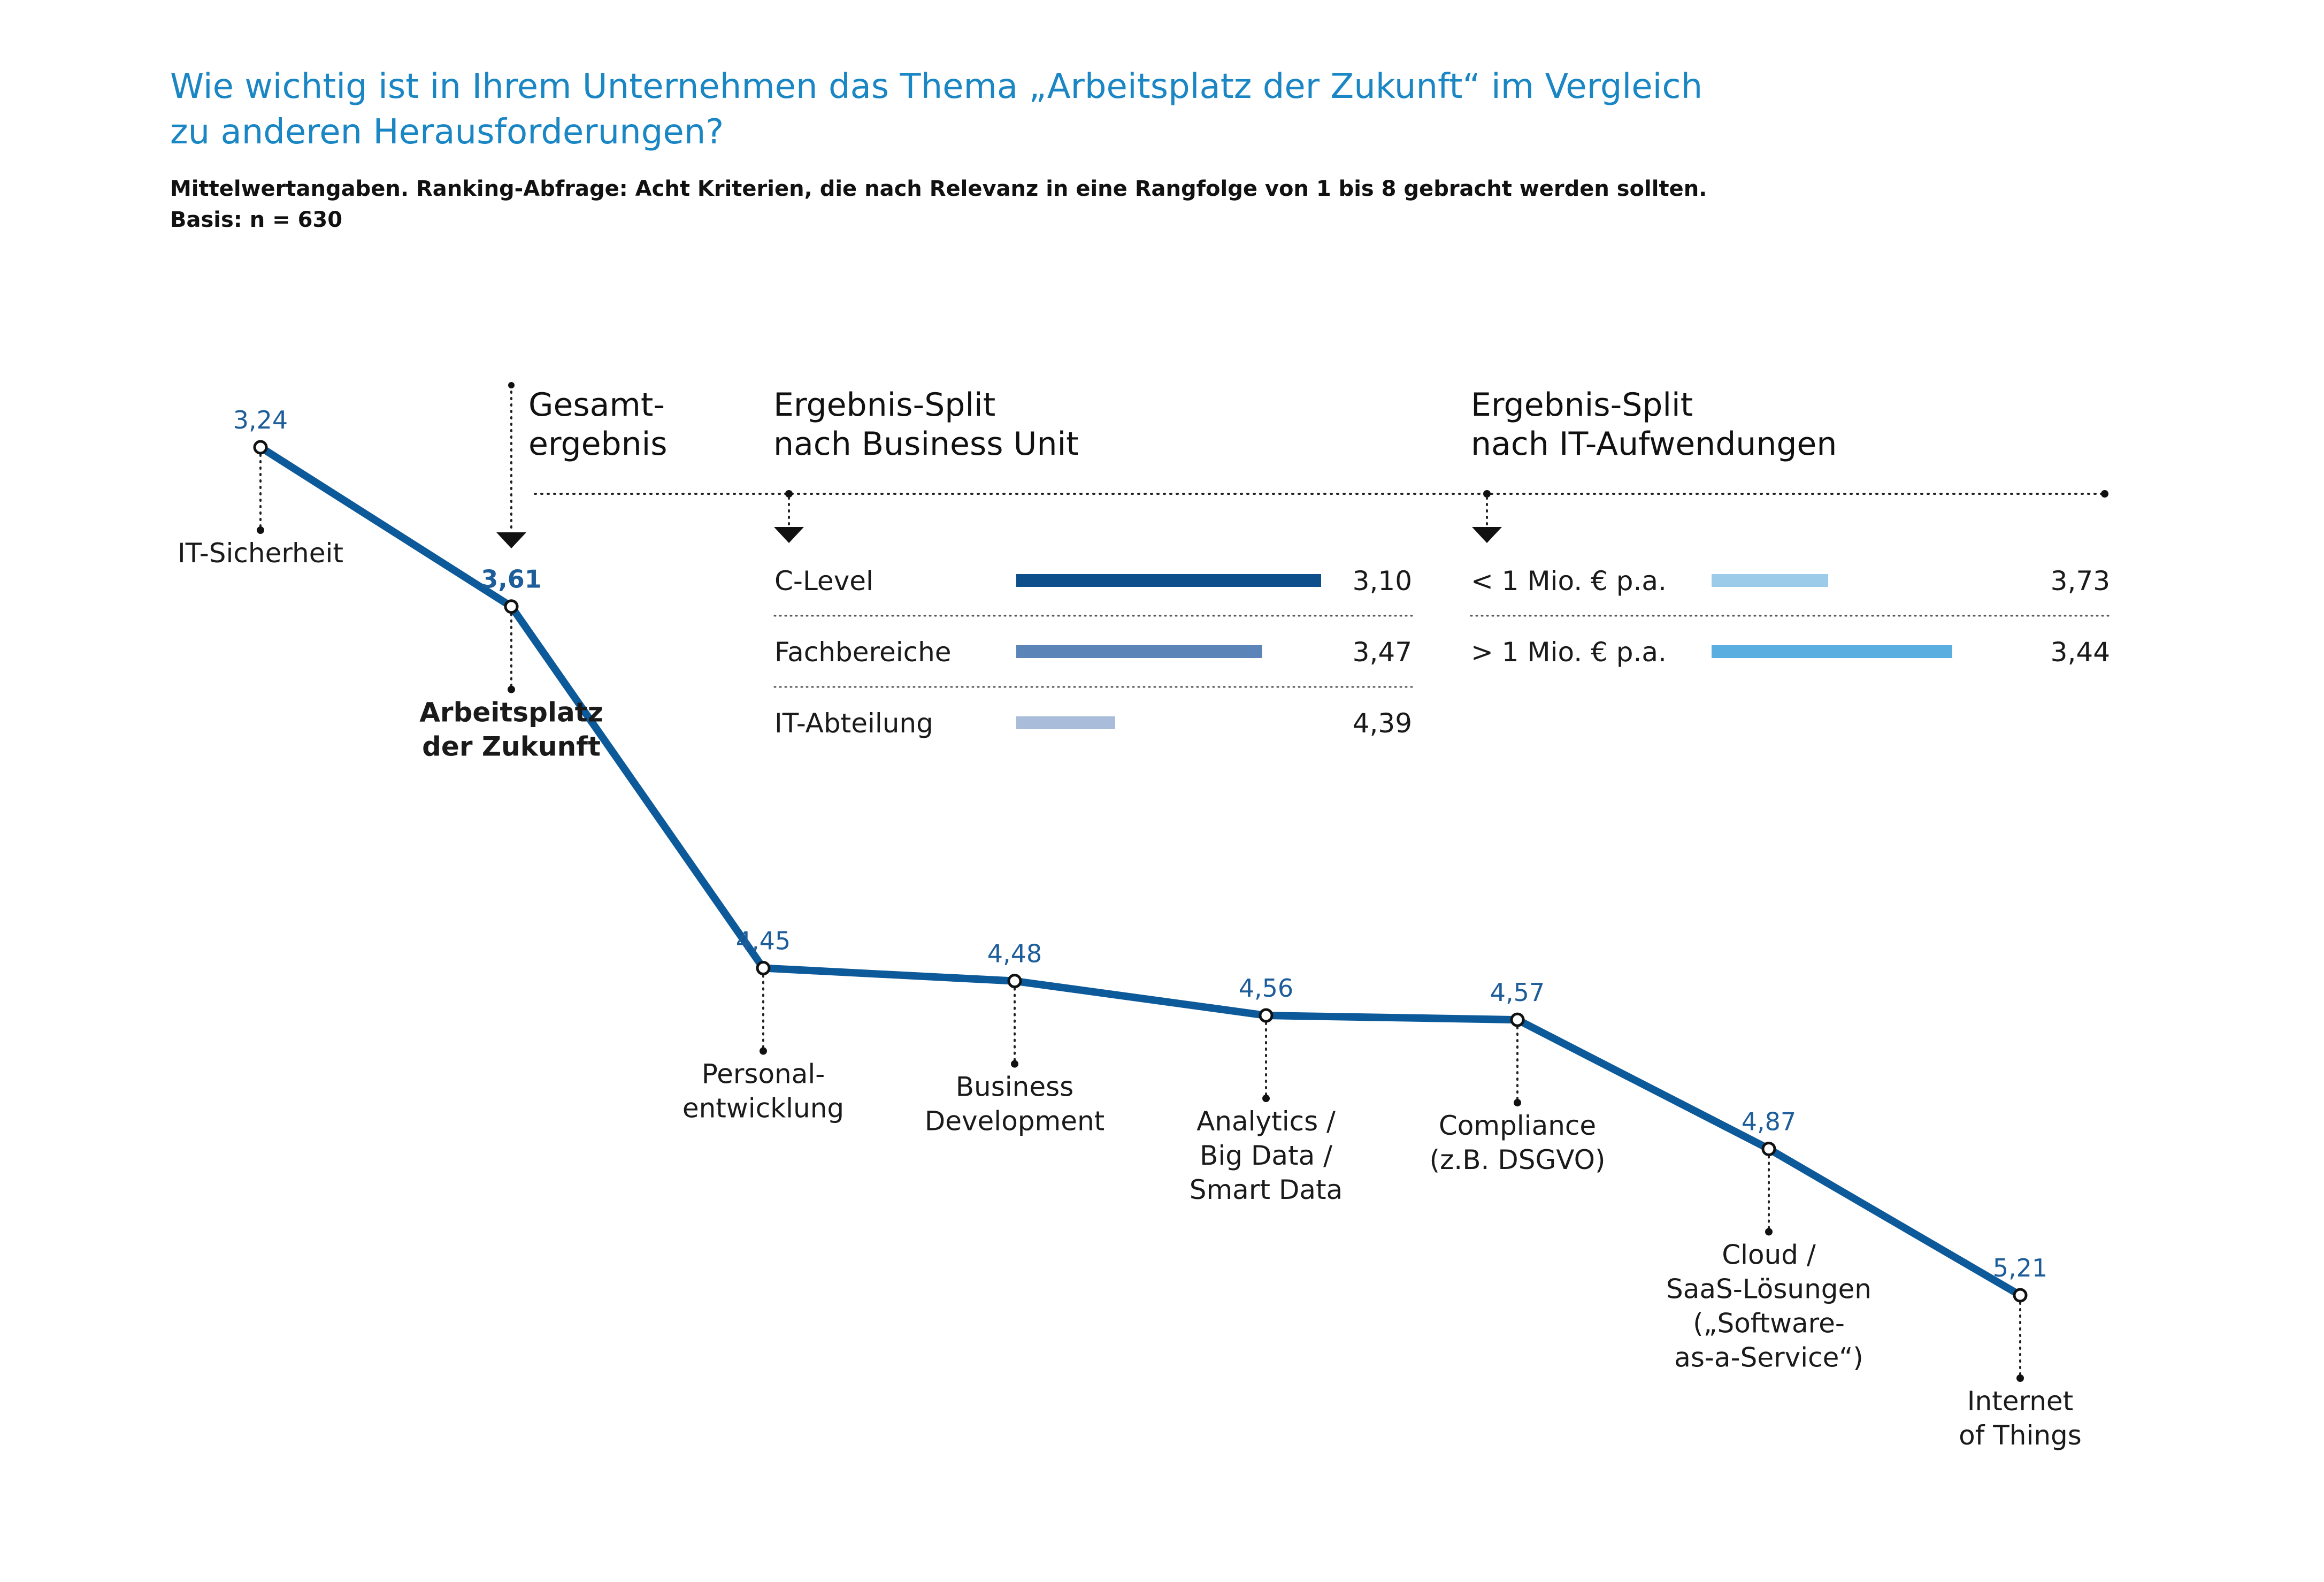 The width and height of the screenshot is (2324, 1582). I want to click on it-spend-row-value: 3,73, so click(2080, 581).